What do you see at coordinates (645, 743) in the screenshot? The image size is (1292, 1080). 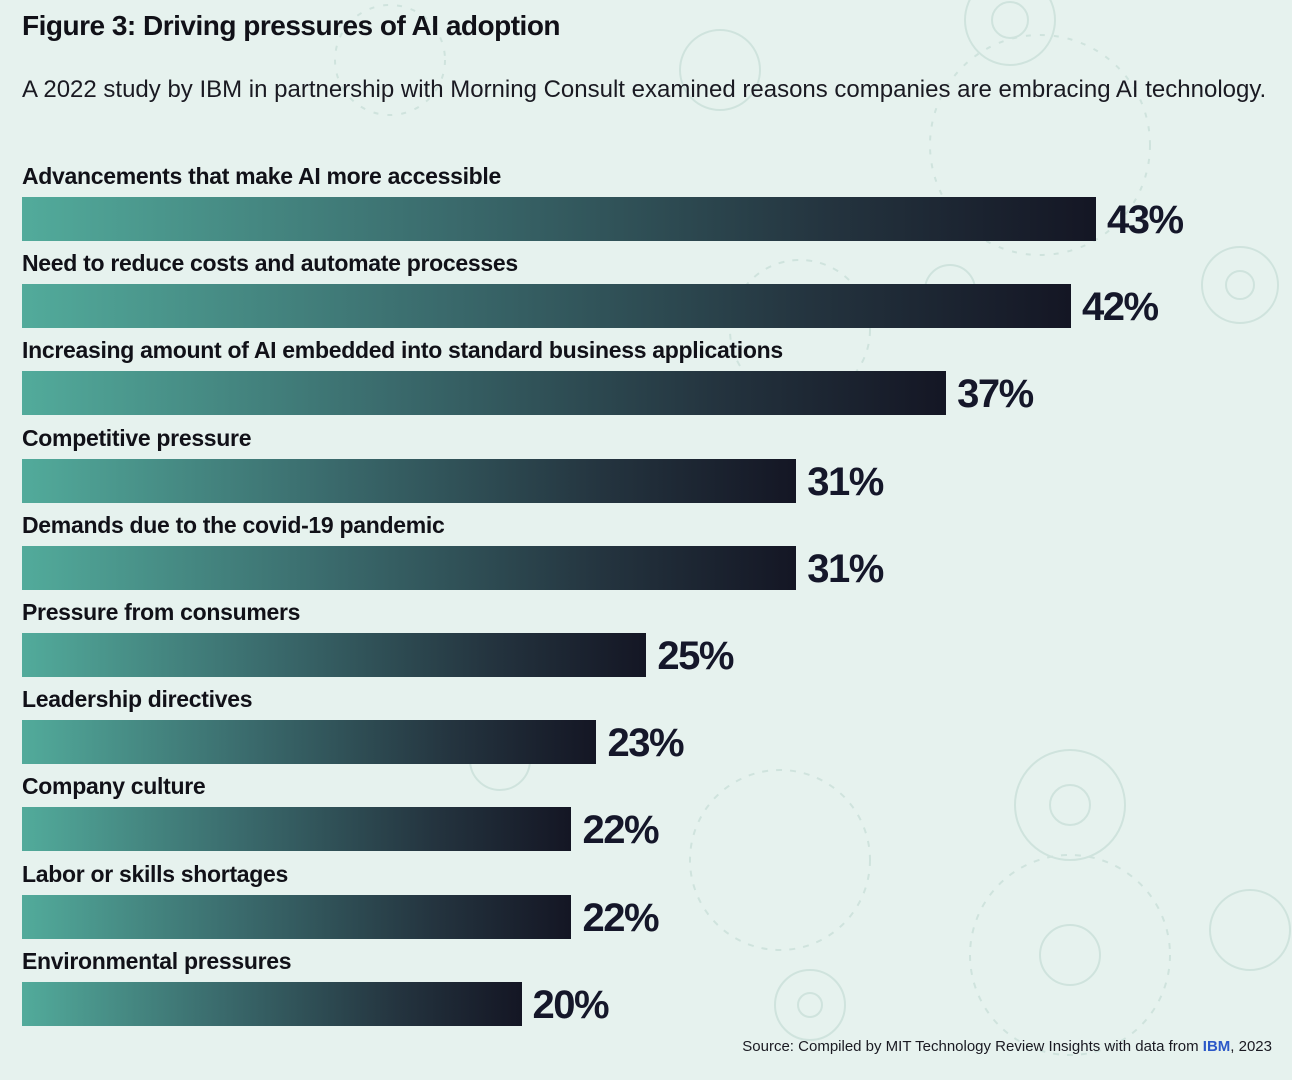 I see `bar-value-label: 23%` at bounding box center [645, 743].